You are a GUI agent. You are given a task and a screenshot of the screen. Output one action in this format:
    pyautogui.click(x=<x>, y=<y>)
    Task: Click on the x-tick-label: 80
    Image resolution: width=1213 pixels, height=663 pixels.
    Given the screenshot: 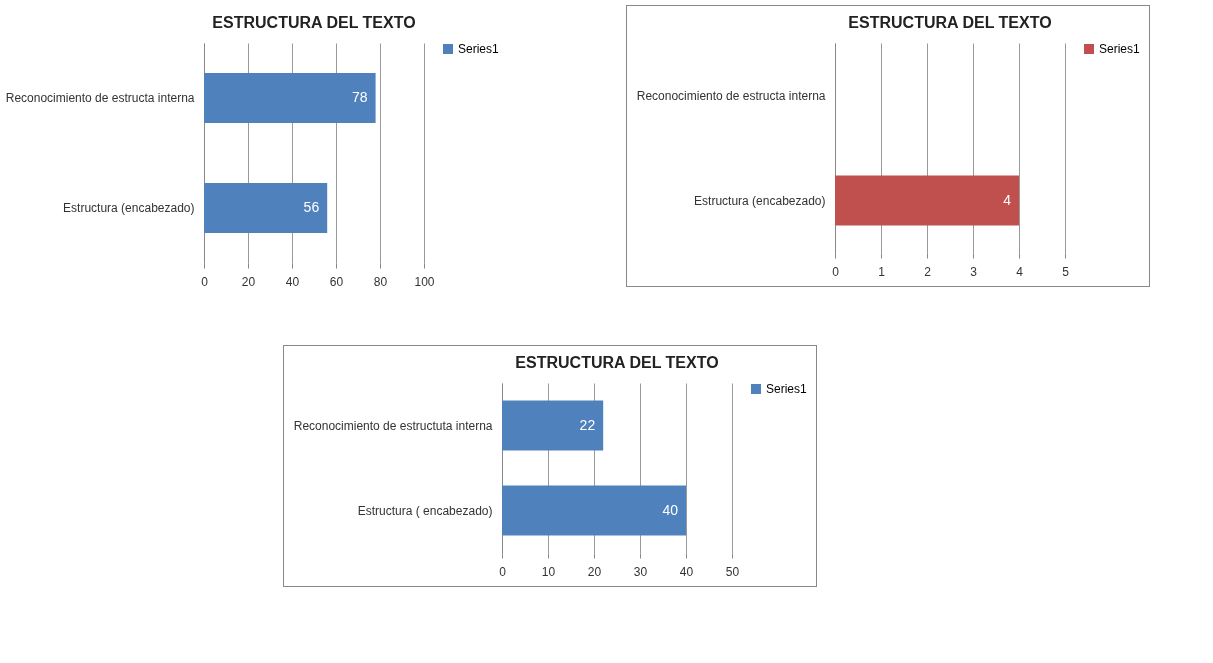 What is the action you would take?
    pyautogui.click(x=380, y=281)
    